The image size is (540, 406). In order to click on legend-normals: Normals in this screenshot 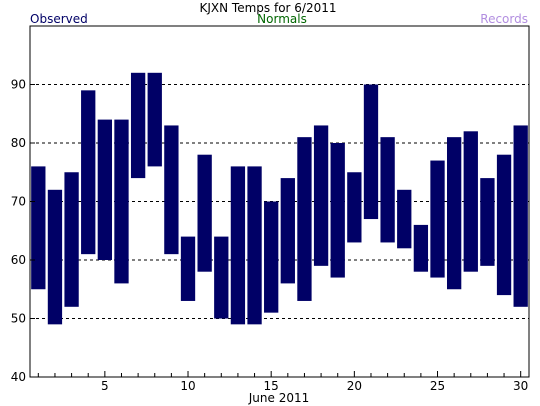, I will do `click(282, 19)`.